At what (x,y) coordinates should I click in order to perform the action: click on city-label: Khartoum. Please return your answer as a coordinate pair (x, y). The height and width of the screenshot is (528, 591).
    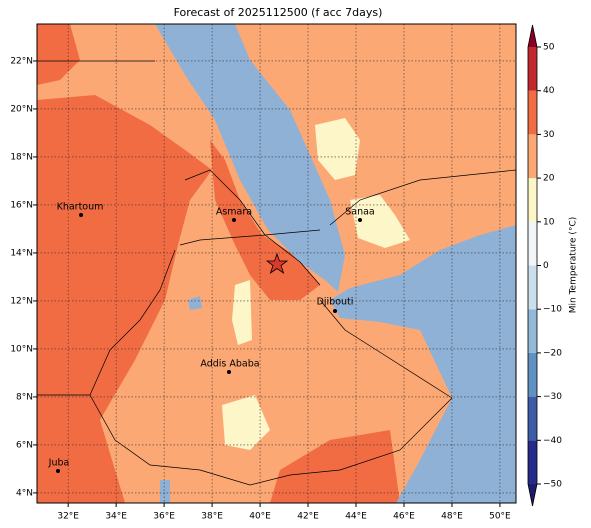
    Looking at the image, I should click on (80, 207).